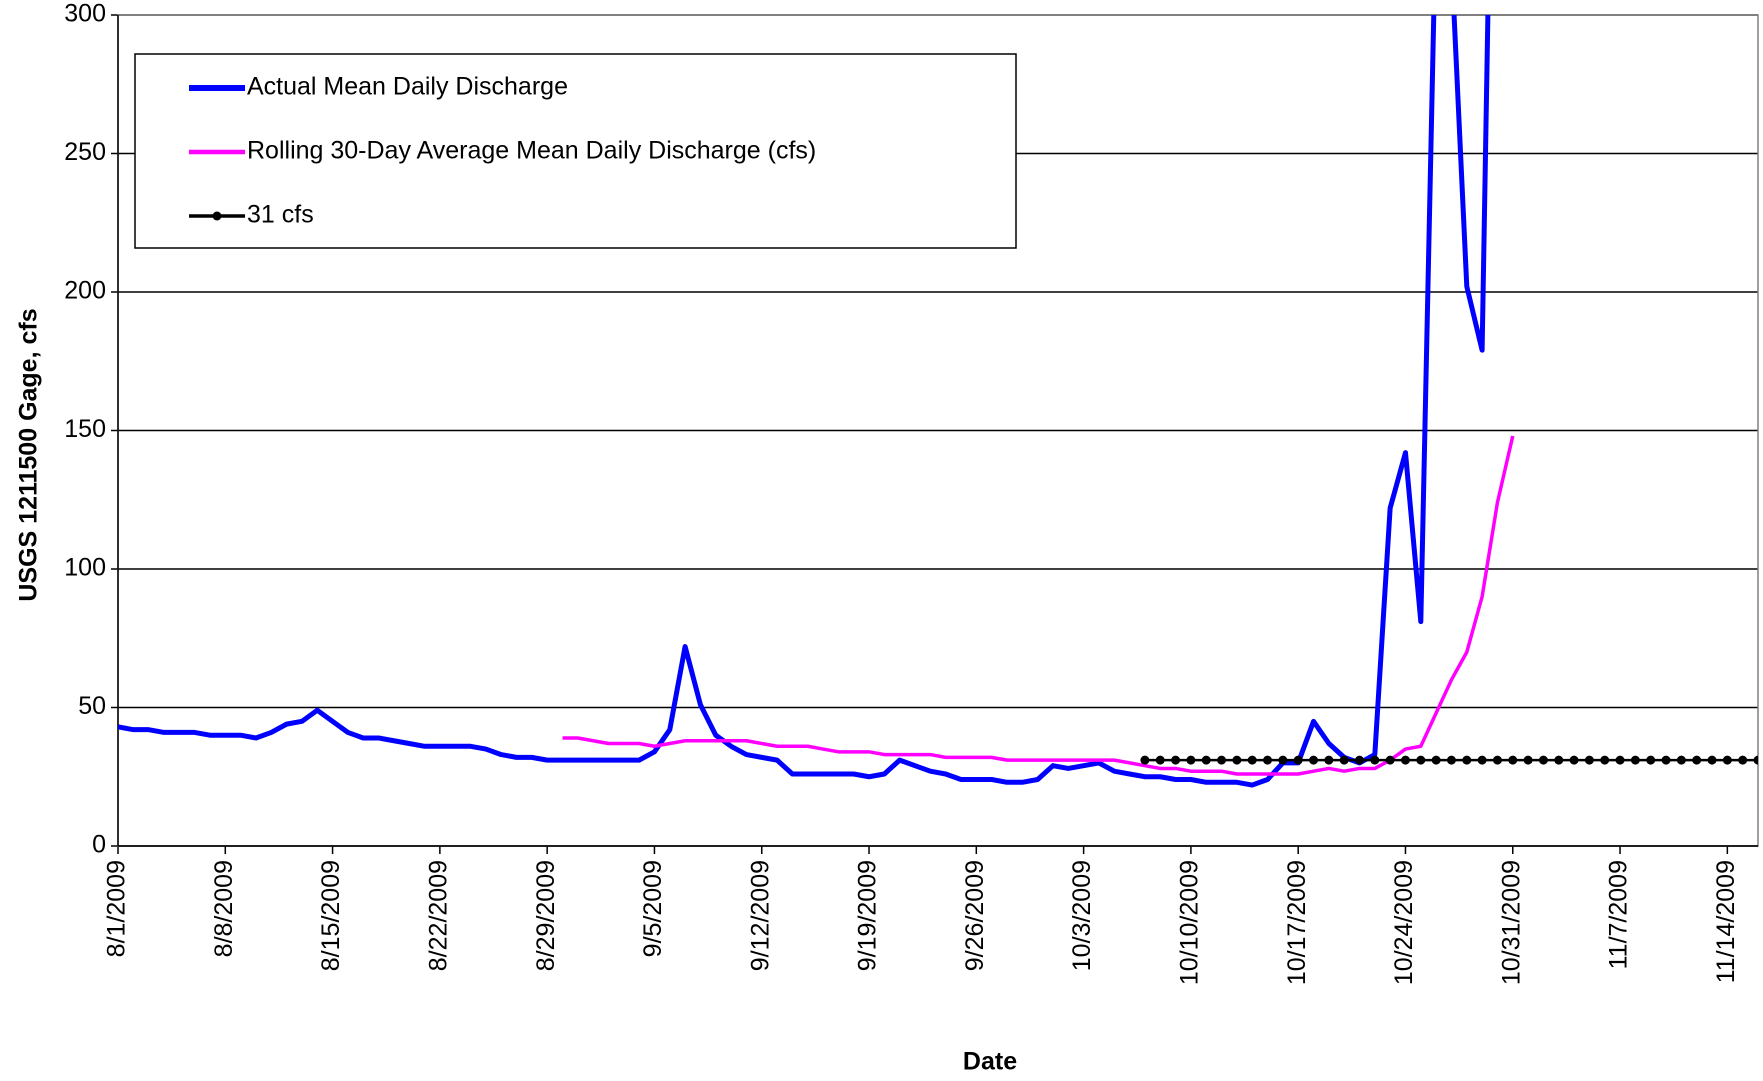  I want to click on y-tick-label: 50, so click(92, 706).